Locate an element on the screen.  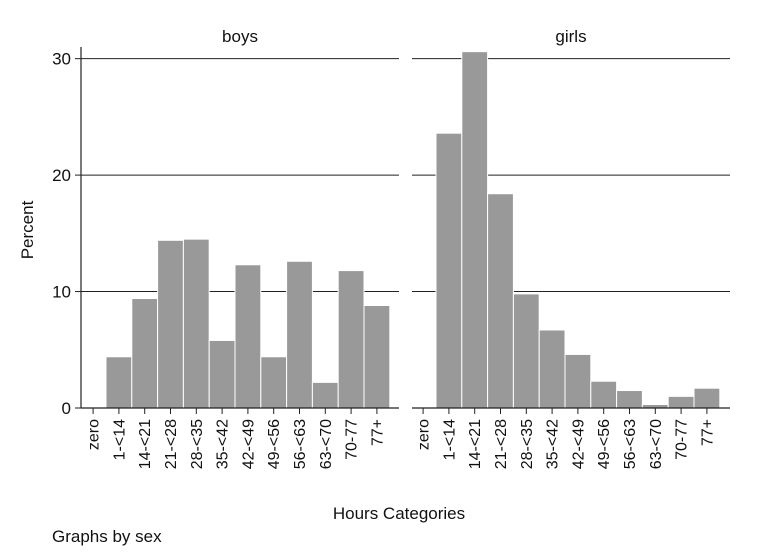
x-axis-label: Hours Categories is located at coordinates (399, 513).